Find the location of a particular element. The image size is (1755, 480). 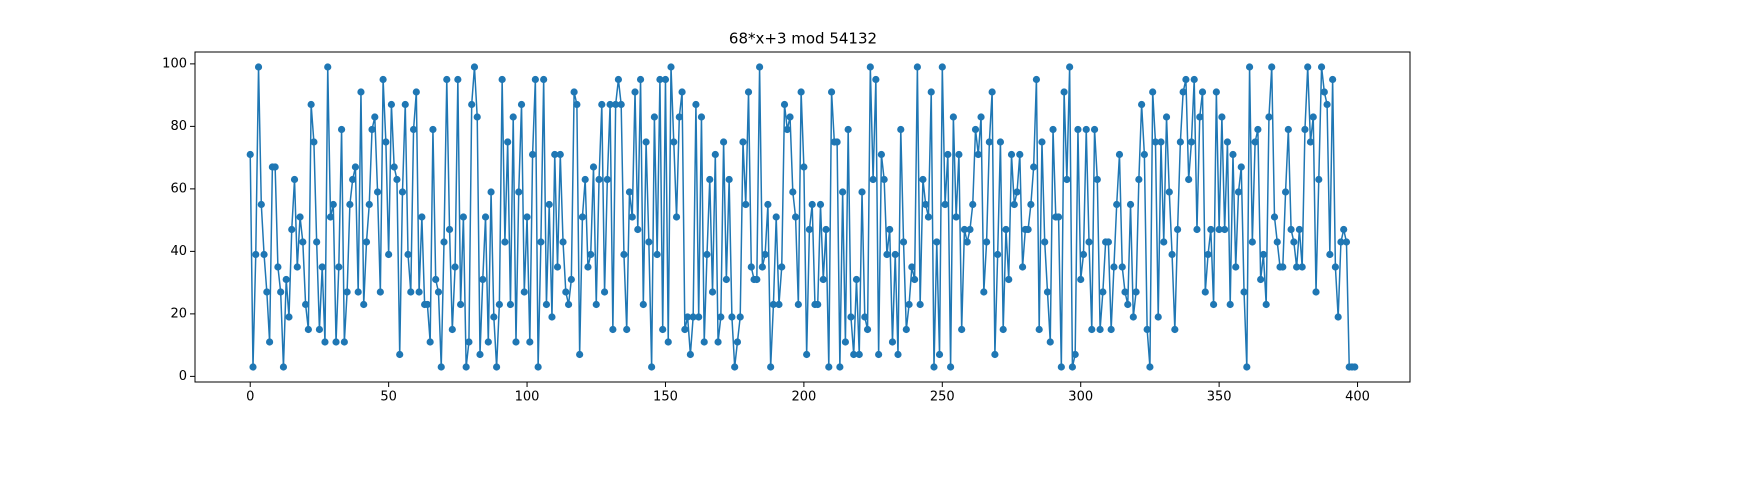

x-tick-label: 200 is located at coordinates (803, 397).